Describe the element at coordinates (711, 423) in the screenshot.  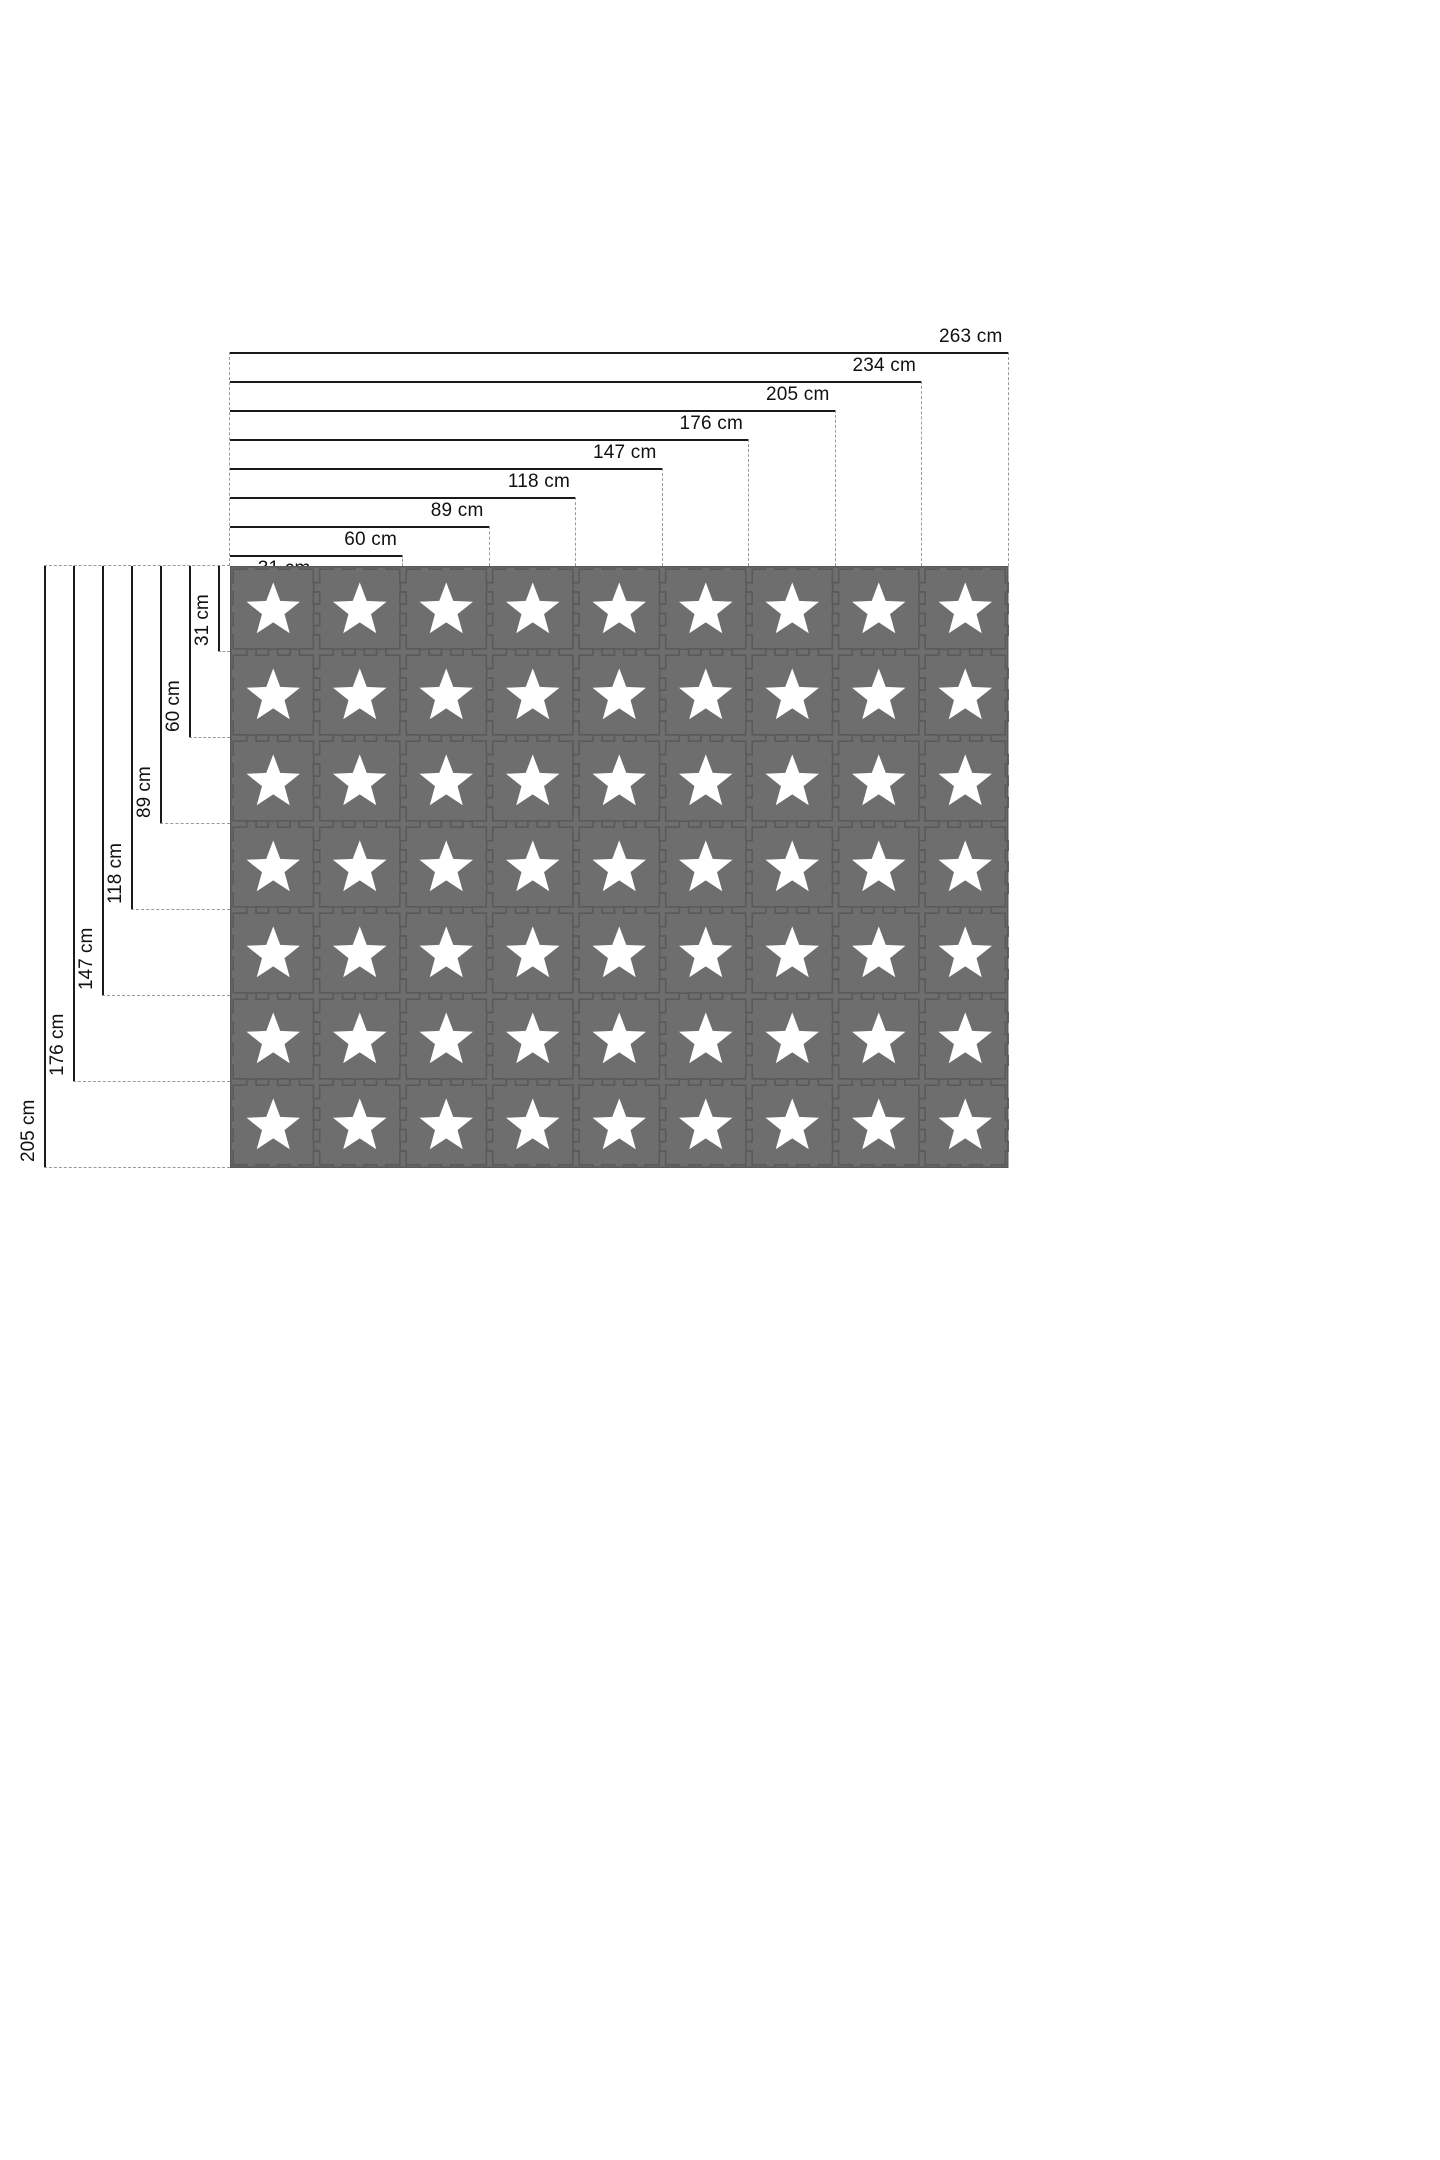
I see `dimension-label: 176 cm` at that location.